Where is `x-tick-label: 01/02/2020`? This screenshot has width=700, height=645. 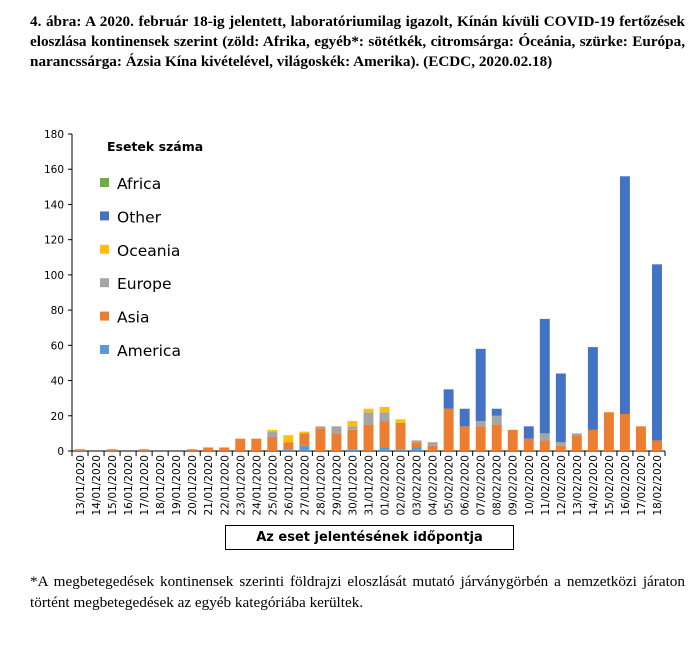 x-tick-label: 01/02/2020 is located at coordinates (386, 485).